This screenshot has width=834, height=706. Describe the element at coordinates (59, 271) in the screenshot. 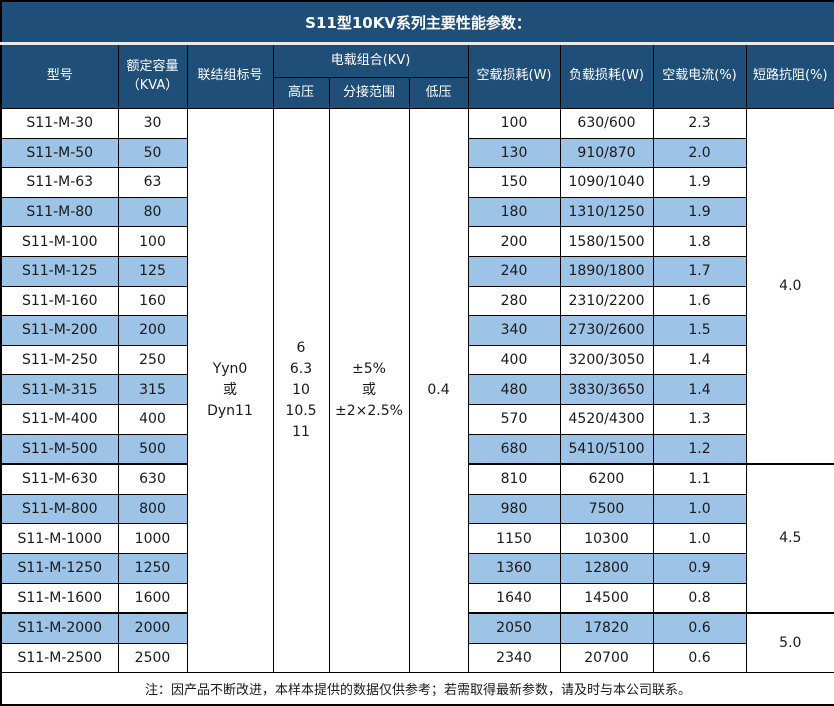

I see `cell-model: S11-M-125` at that location.